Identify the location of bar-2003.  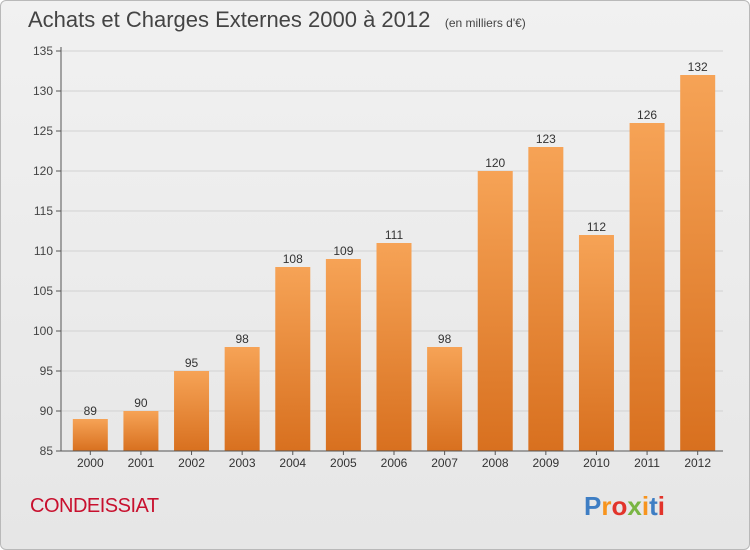
(242, 399).